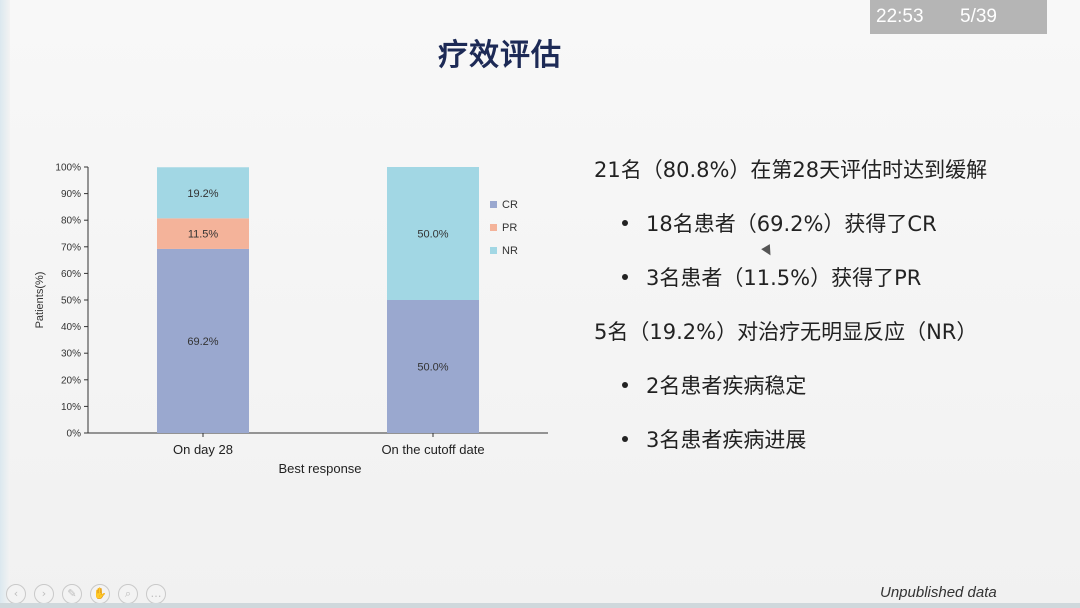  What do you see at coordinates (203, 449) in the screenshot?
I see `x-tick-label: On day 28` at bounding box center [203, 449].